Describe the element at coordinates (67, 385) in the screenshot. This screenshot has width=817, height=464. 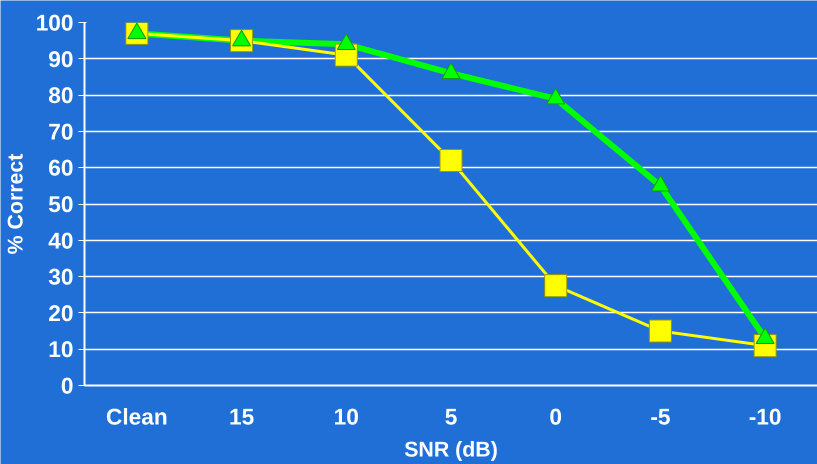
I see `y-tick-label: 0` at that location.